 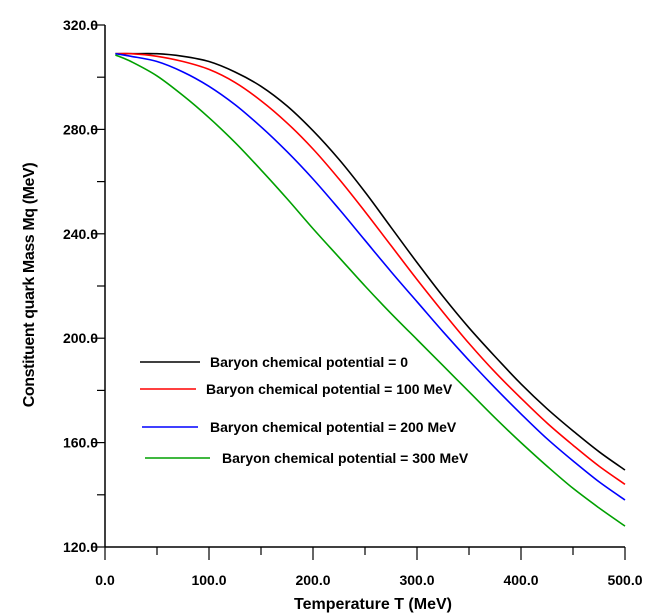 What do you see at coordinates (520, 580) in the screenshot?
I see `x-tick-label: 400.0` at bounding box center [520, 580].